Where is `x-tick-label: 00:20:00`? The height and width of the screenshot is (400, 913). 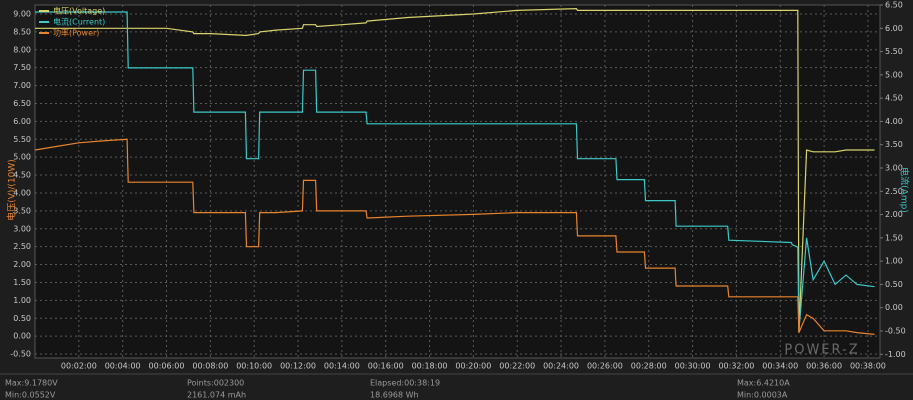 x-tick-label: 00:20:00 is located at coordinates (473, 366).